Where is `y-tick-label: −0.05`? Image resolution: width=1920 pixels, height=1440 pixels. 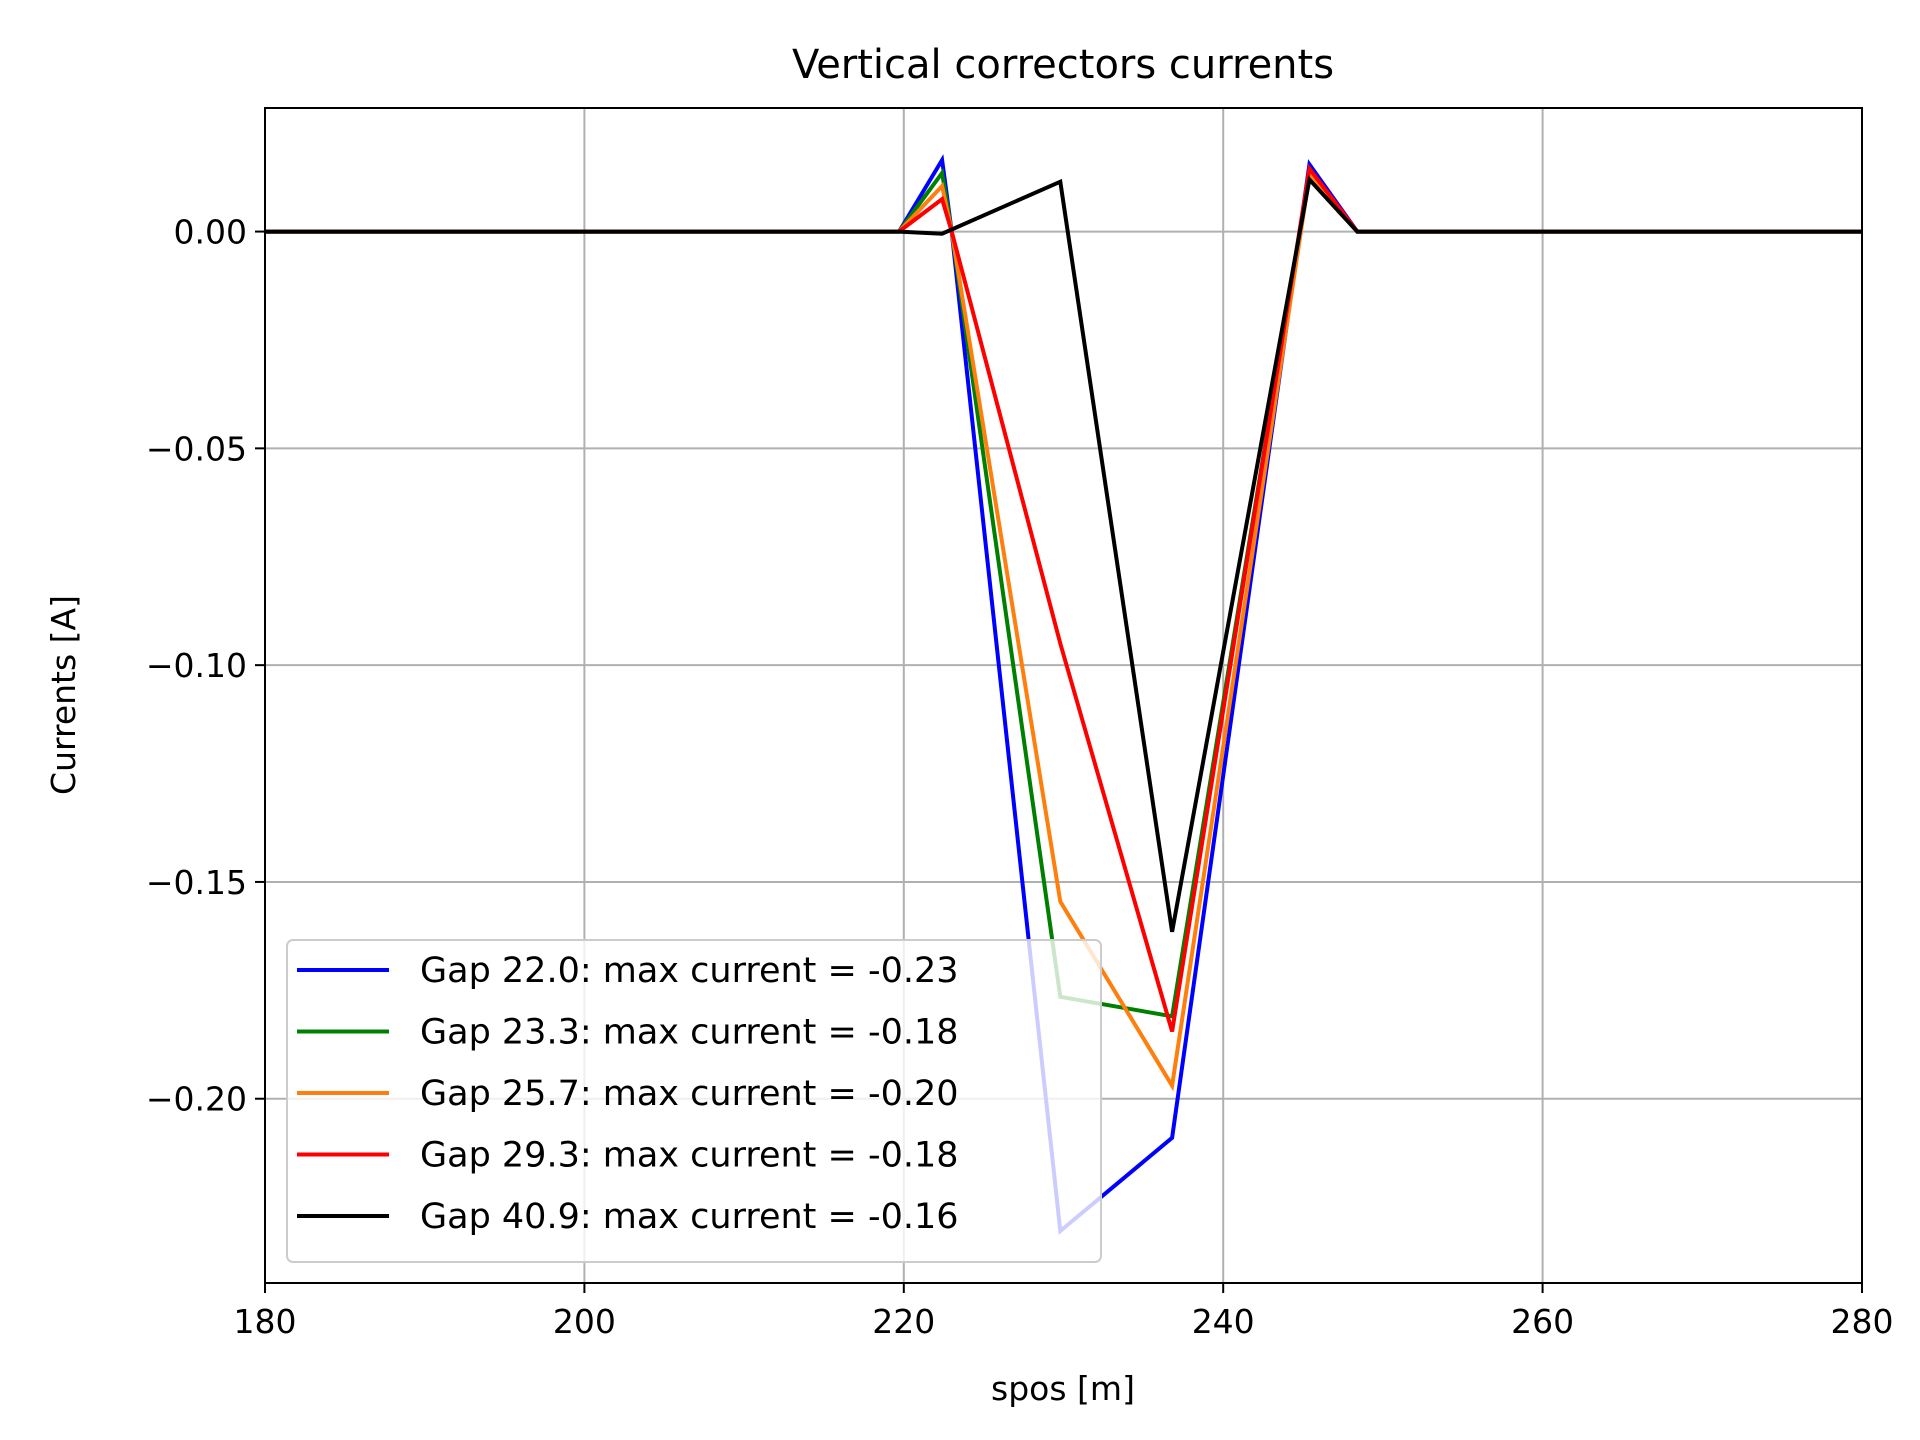
y-tick-label: −0.05 is located at coordinates (196, 448).